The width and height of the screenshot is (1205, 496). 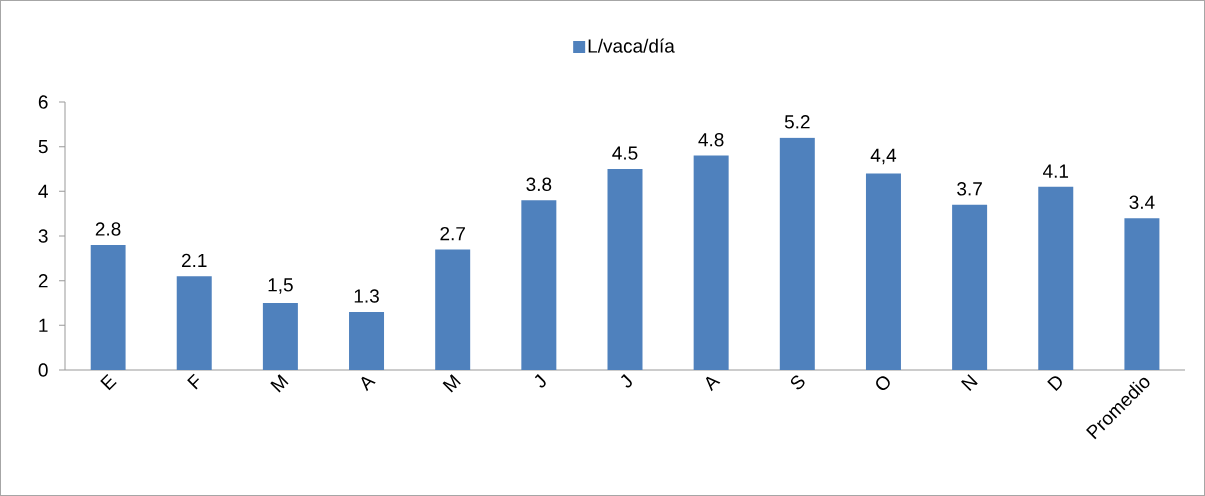 What do you see at coordinates (43, 102) in the screenshot?
I see `y-tick-label: 6` at bounding box center [43, 102].